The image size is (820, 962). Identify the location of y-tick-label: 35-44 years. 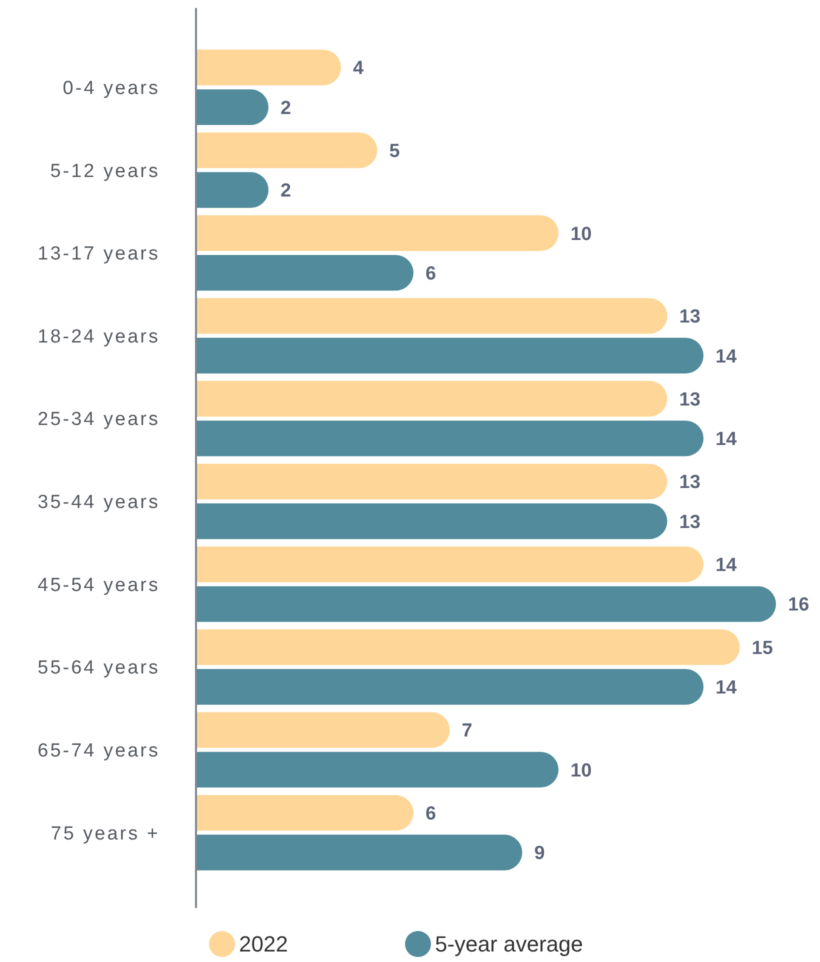
(99, 503).